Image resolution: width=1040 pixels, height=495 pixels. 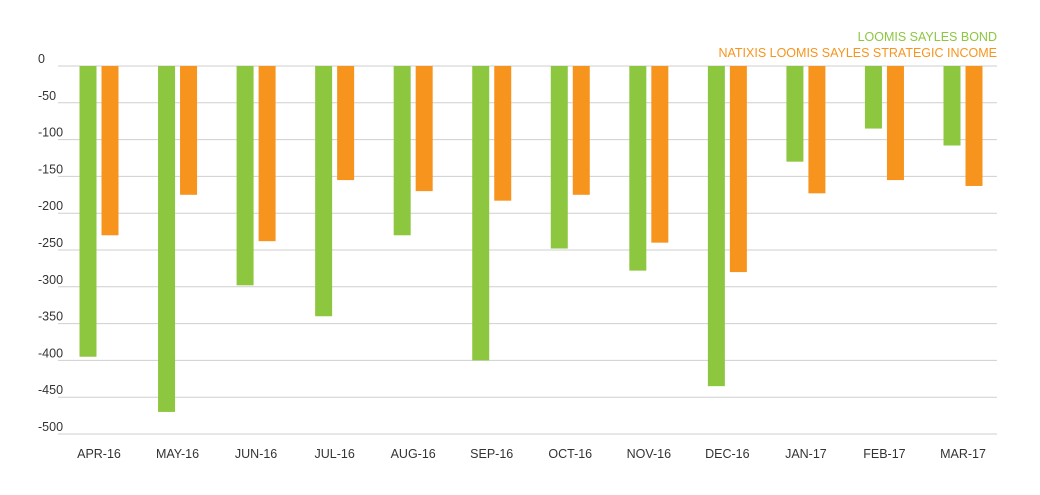 I want to click on x-tick-label: FEB-17, so click(x=884, y=454).